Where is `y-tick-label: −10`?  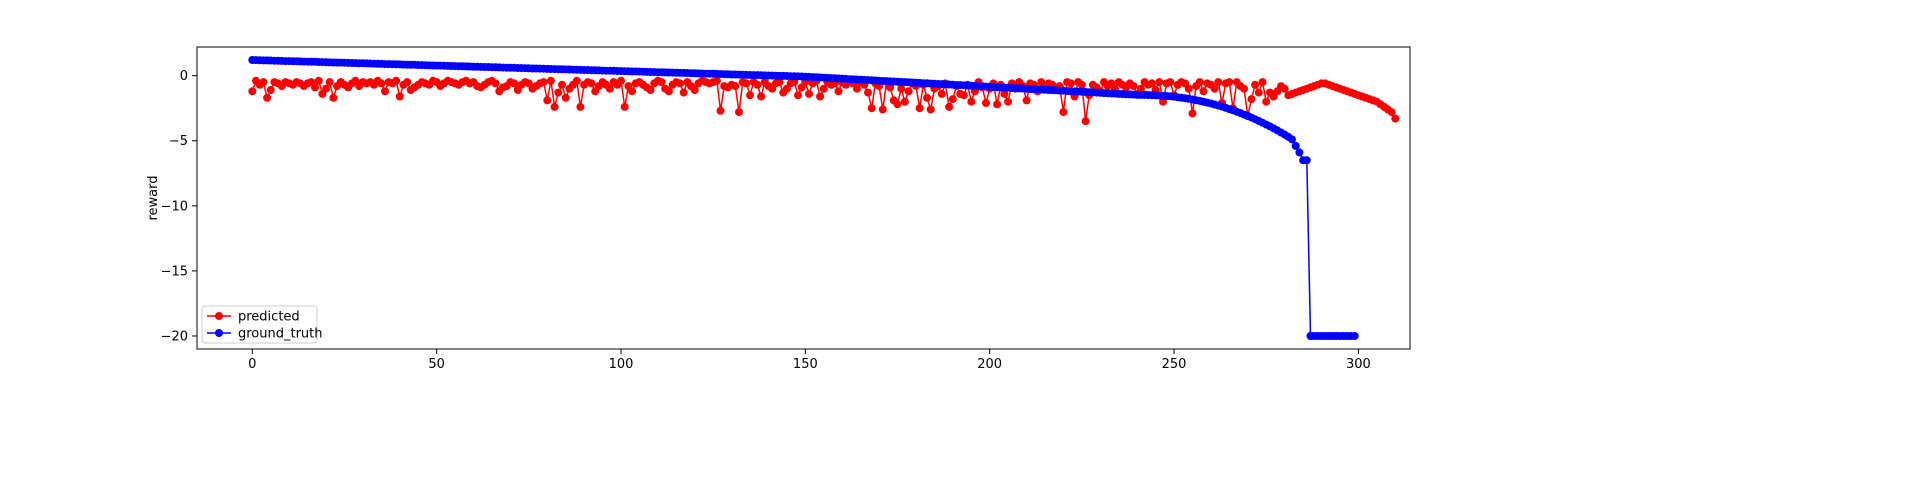 y-tick-label: −10 is located at coordinates (174, 206).